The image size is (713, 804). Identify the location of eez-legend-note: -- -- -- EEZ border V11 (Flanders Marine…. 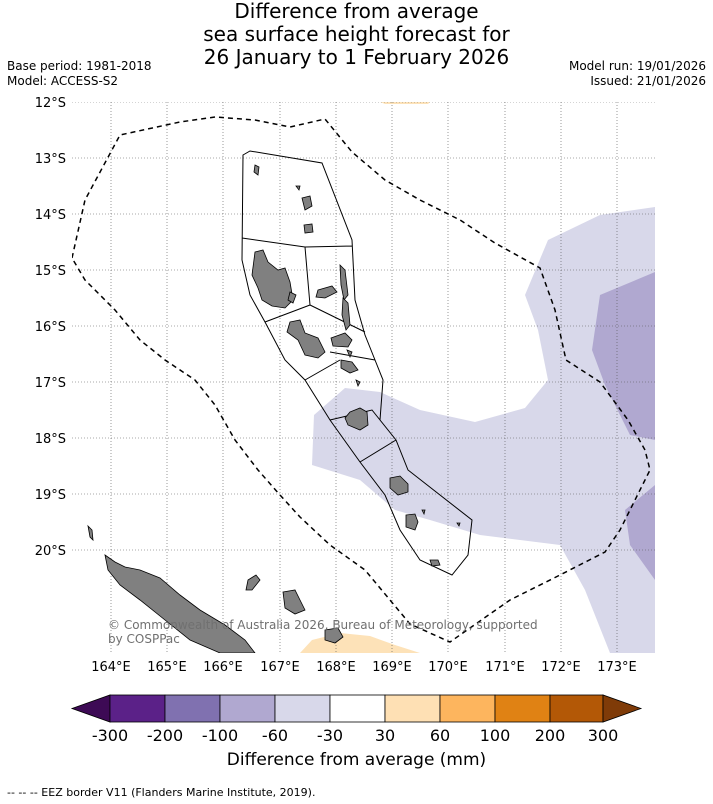
(161, 792).